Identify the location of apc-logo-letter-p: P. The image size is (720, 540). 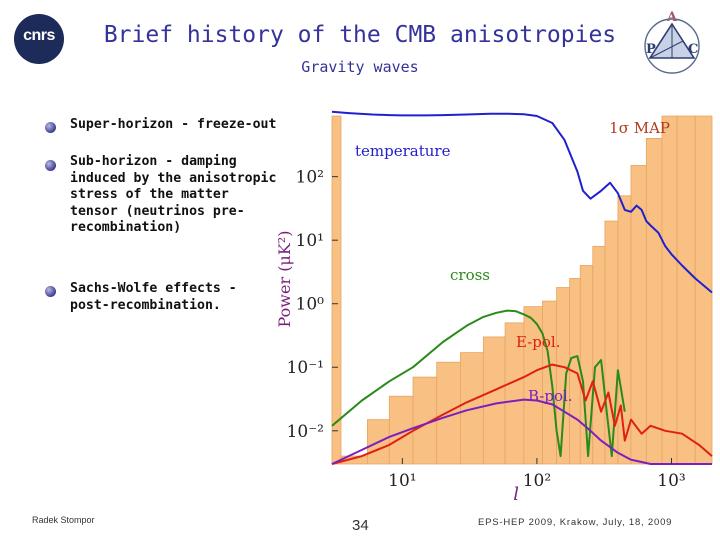
(651, 49).